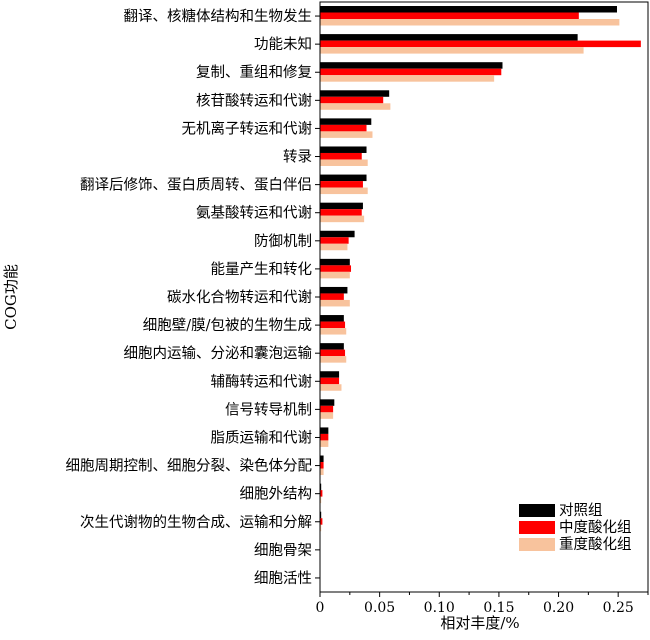 The height and width of the screenshot is (640, 650). I want to click on y-tick-label-5: 无机离子转运和代谢, so click(247, 128).